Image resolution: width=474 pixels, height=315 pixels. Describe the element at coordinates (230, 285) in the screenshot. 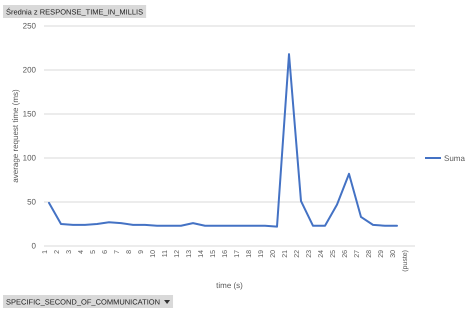

I see `x-axis-title: time (s)` at that location.